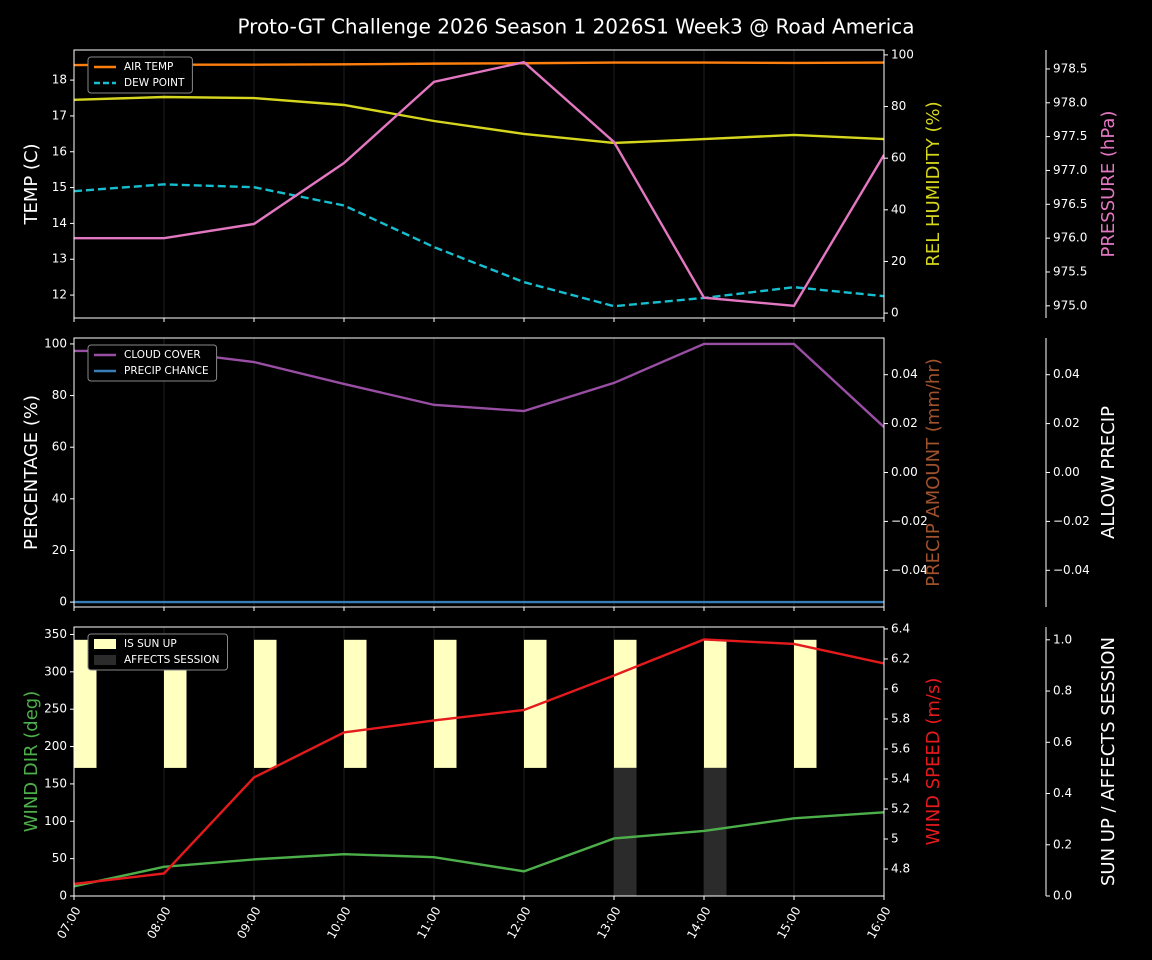  What do you see at coordinates (59, 295) in the screenshot?
I see `y-tick-label: 12` at bounding box center [59, 295].